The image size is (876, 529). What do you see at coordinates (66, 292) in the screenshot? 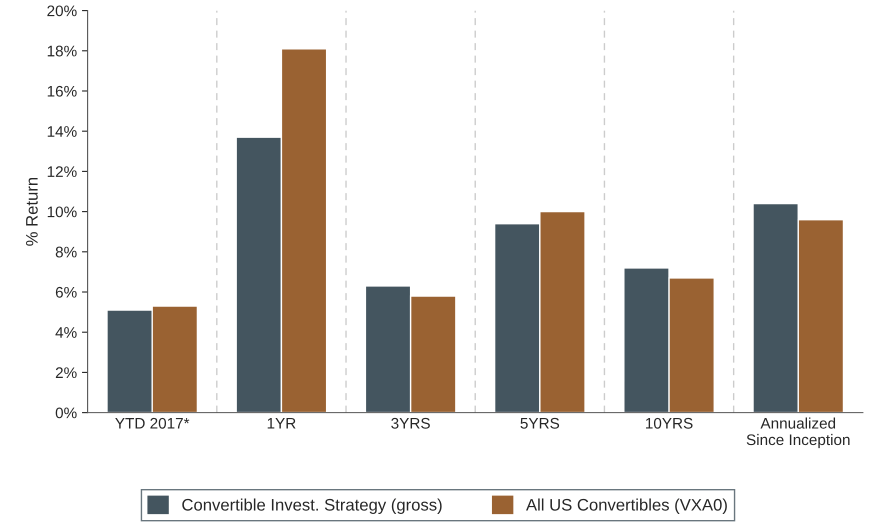
I see `y-tick-label: 6%` at bounding box center [66, 292].